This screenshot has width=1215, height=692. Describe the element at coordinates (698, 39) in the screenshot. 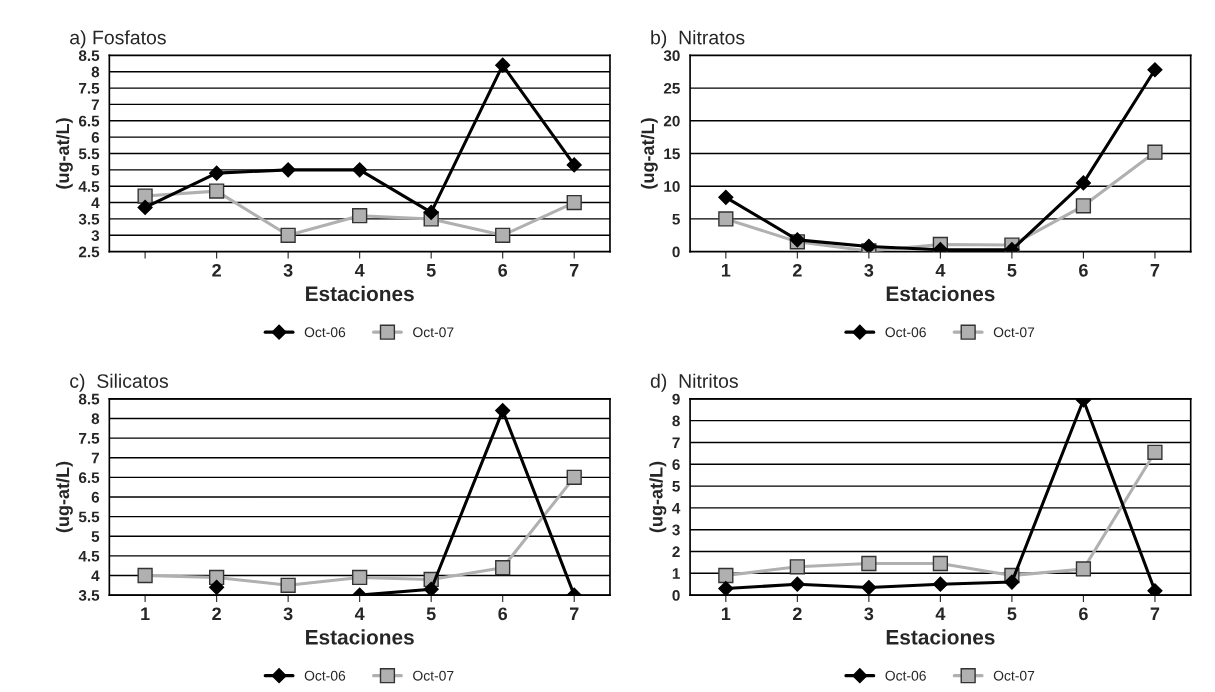

I see `chart-title: b) Nitratos` at that location.